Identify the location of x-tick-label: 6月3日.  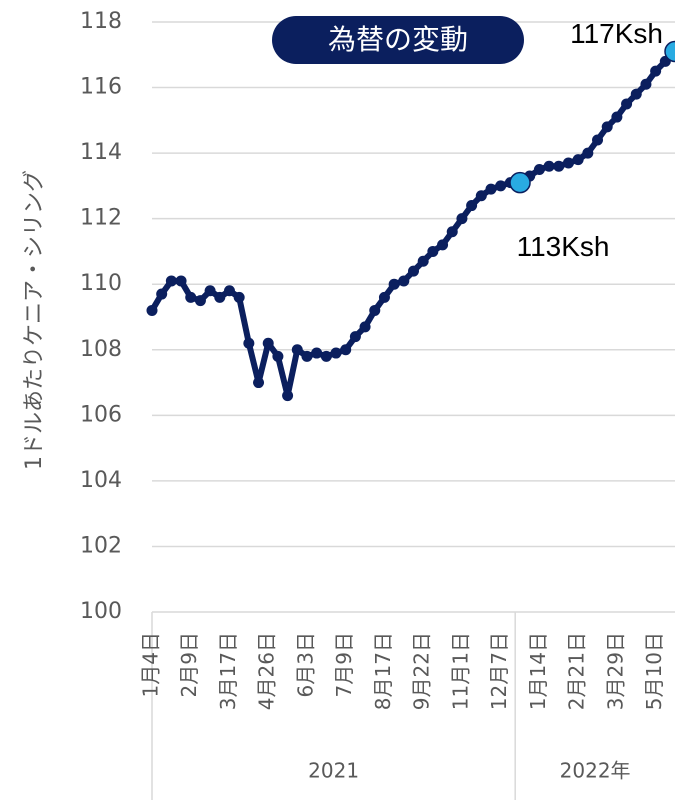
(305, 664).